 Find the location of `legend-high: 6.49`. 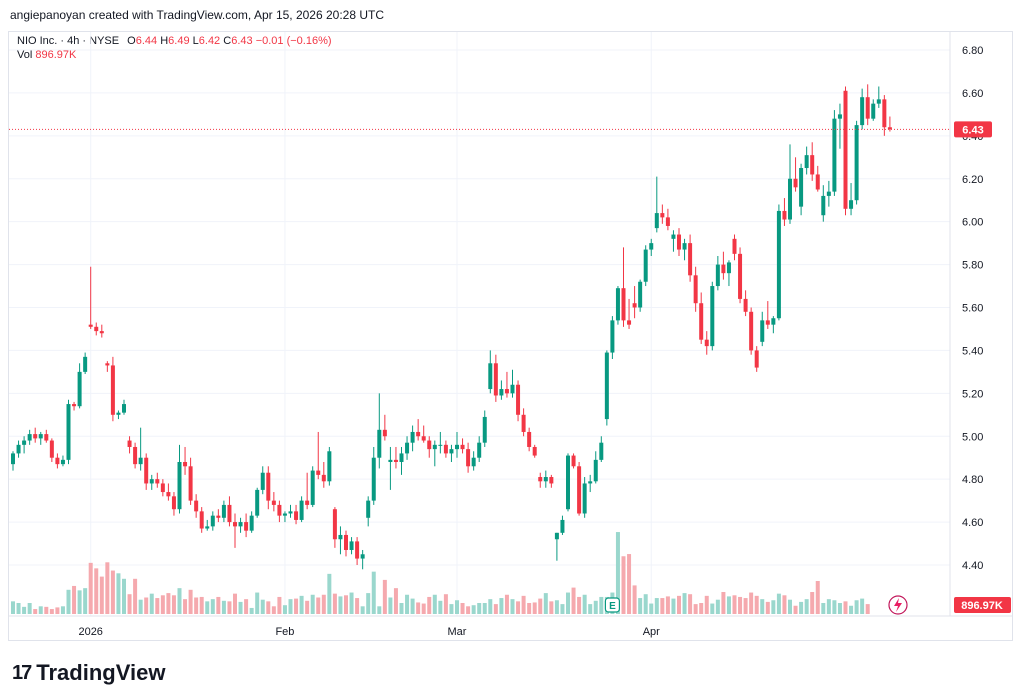

legend-high: 6.49 is located at coordinates (179, 41).